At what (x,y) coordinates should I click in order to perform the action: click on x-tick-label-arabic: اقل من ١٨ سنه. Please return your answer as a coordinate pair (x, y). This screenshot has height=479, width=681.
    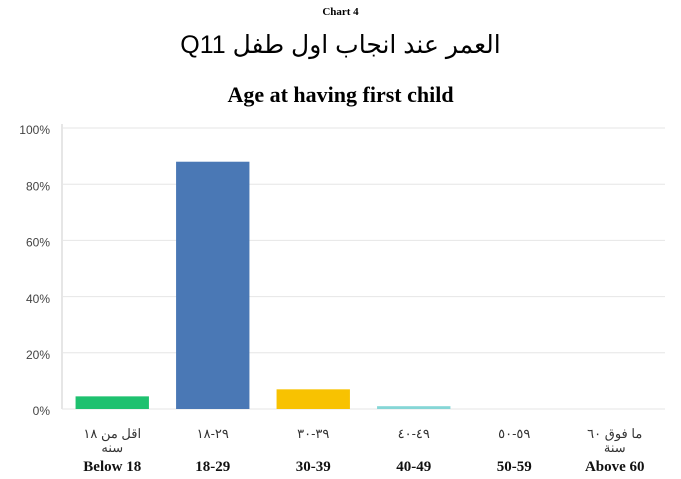
    Looking at the image, I should click on (112, 440).